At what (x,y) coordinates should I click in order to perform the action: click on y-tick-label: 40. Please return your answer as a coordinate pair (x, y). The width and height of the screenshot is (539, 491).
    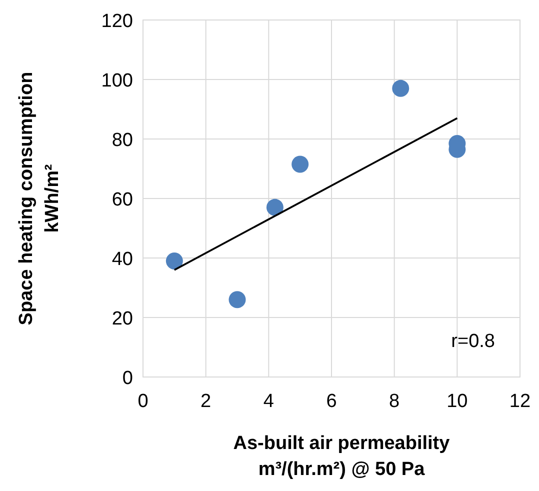
    Looking at the image, I should click on (122, 259).